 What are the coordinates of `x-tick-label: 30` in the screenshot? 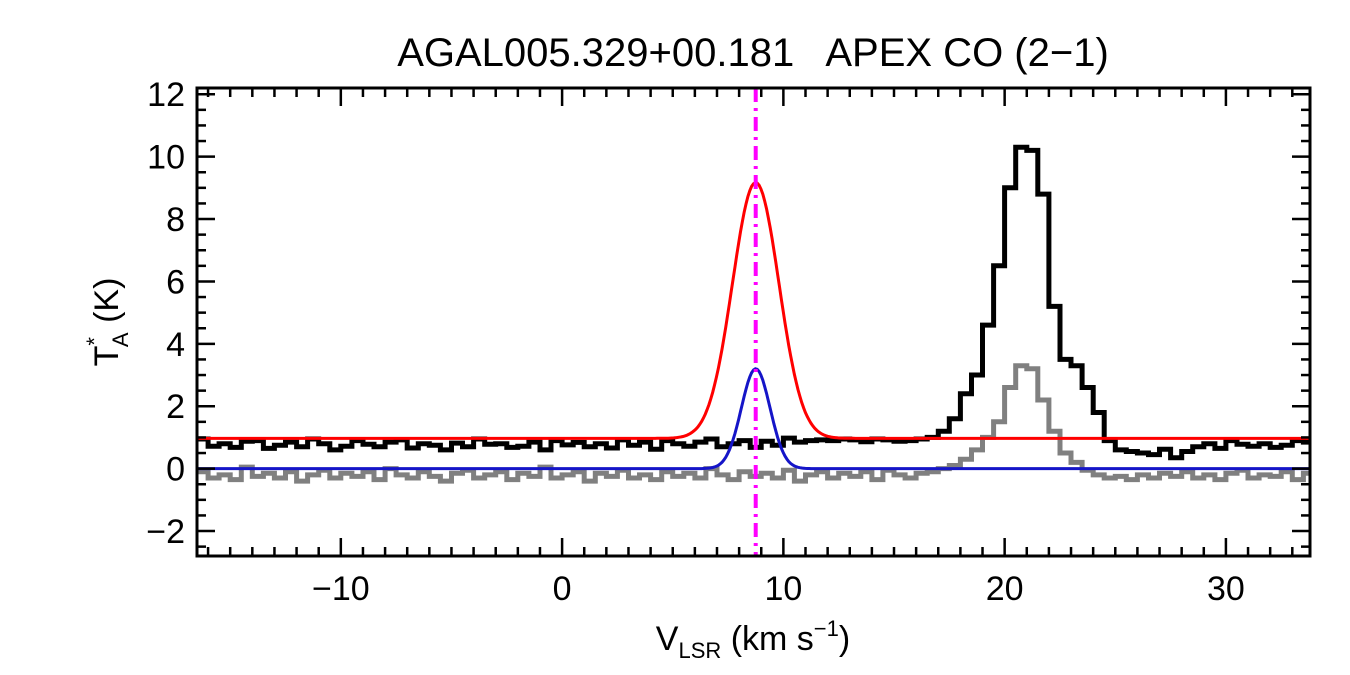 It's located at (1226, 589).